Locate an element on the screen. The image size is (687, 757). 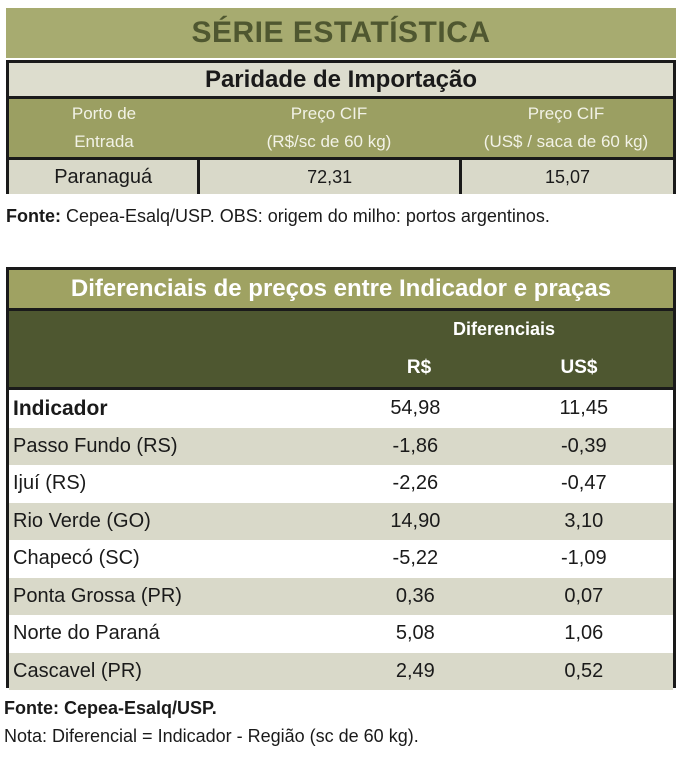
column-header-price-usd-line2: (US$ / saca de 60 kg) is located at coordinates (566, 141).